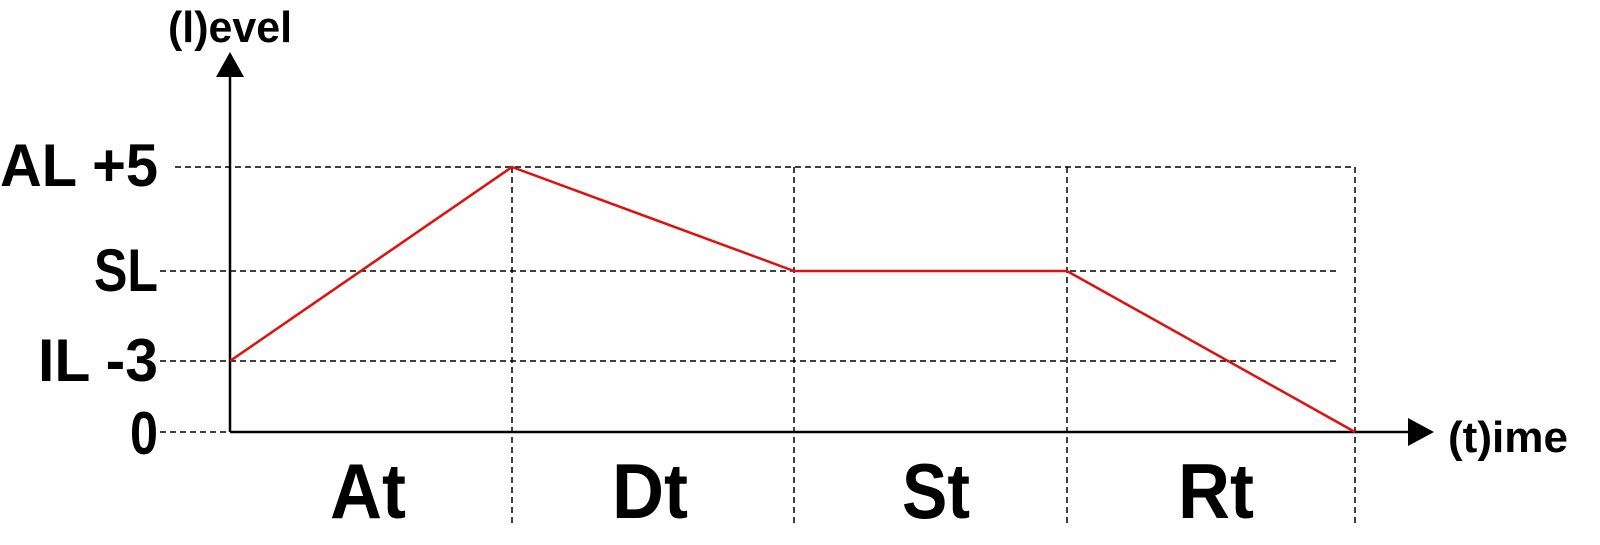 This screenshot has width=1600, height=545. I want to click on phase-label: At, so click(368, 491).